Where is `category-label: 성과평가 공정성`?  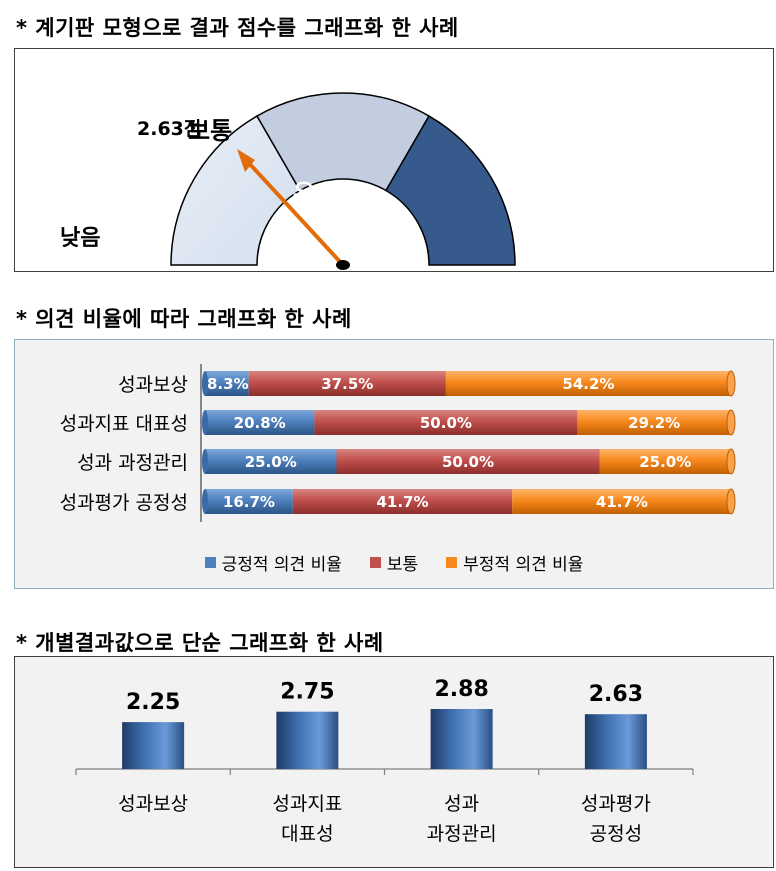
category-label: 성과평가 공정성 is located at coordinates (124, 503).